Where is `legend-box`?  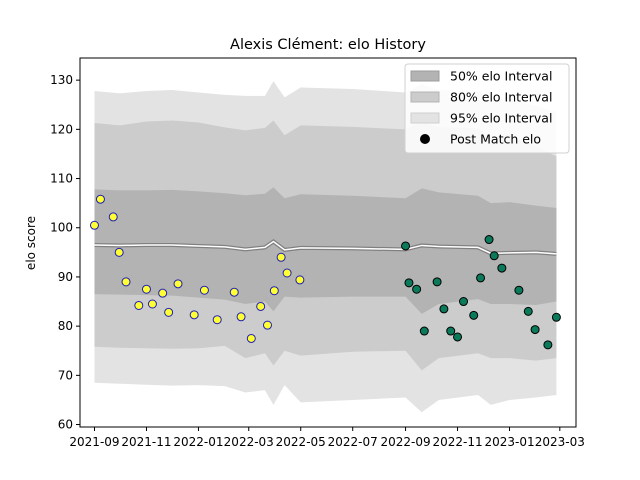 legend-box is located at coordinates (487, 108).